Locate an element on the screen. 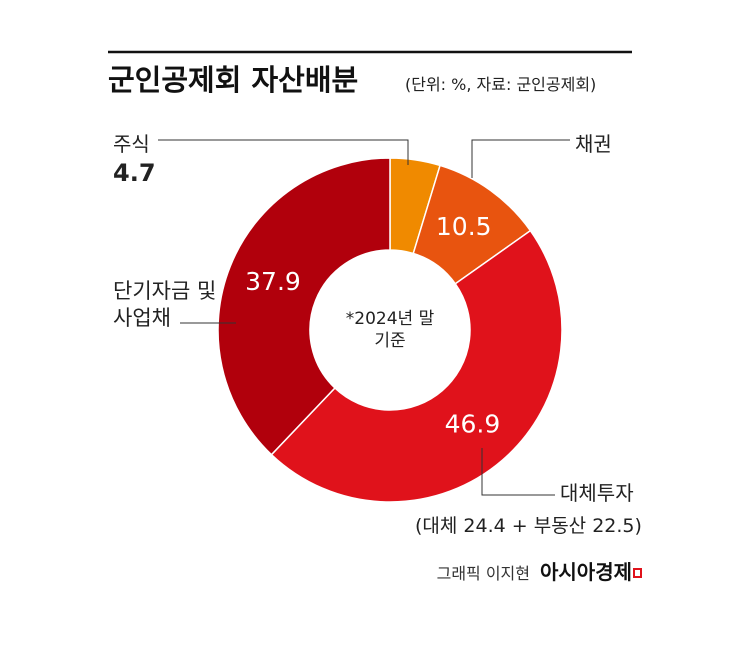  category-label: 주식 is located at coordinates (131, 144).